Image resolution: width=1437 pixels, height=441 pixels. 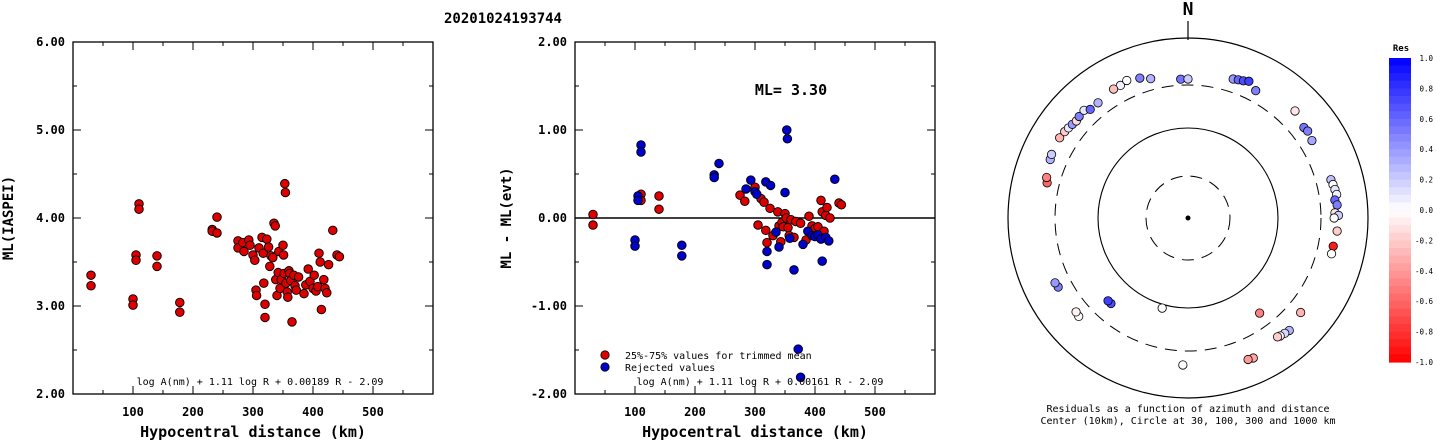 What do you see at coordinates (552, 42) in the screenshot?
I see `y-tick-label: 2.00` at bounding box center [552, 42].